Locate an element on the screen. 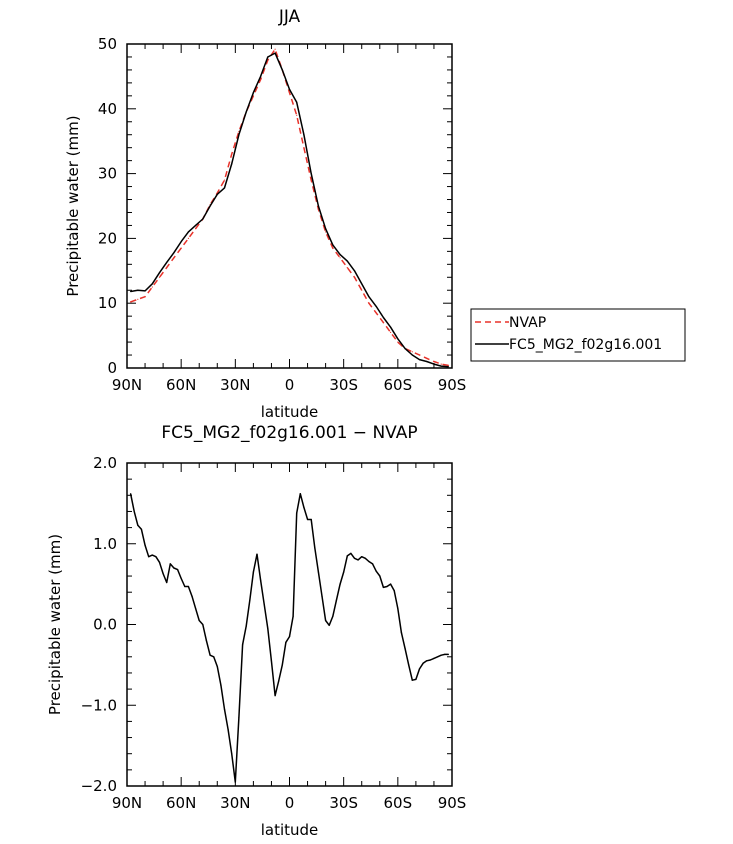  legend: NVAP FC5_MG2_f02g16.001 is located at coordinates (578, 335).